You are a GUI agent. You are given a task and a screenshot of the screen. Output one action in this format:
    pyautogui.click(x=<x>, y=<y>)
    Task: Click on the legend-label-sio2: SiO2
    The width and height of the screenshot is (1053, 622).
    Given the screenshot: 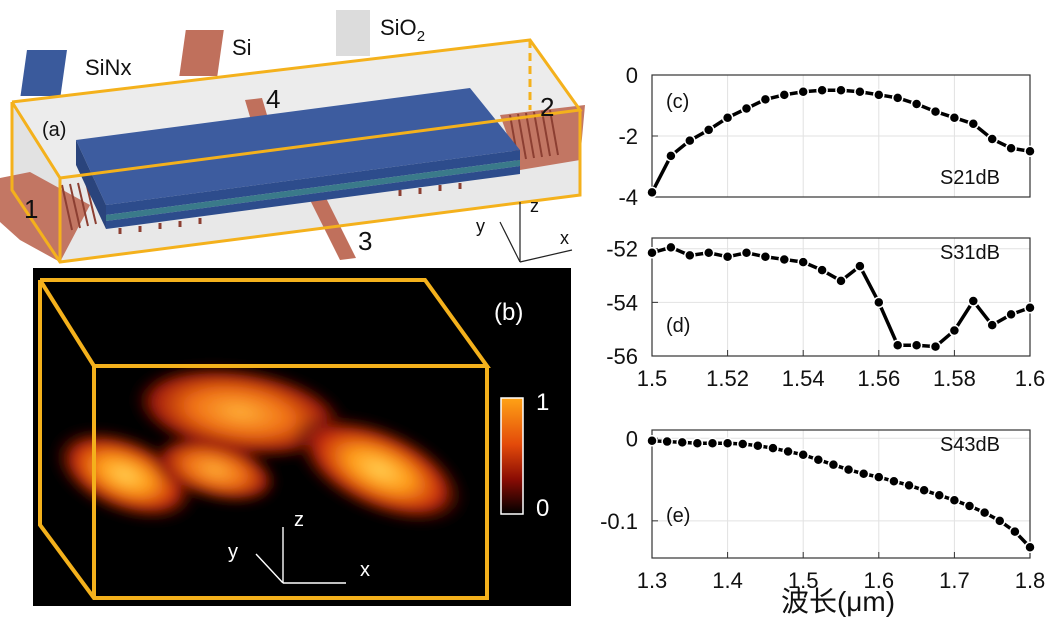 What is the action you would take?
    pyautogui.click(x=402, y=30)
    